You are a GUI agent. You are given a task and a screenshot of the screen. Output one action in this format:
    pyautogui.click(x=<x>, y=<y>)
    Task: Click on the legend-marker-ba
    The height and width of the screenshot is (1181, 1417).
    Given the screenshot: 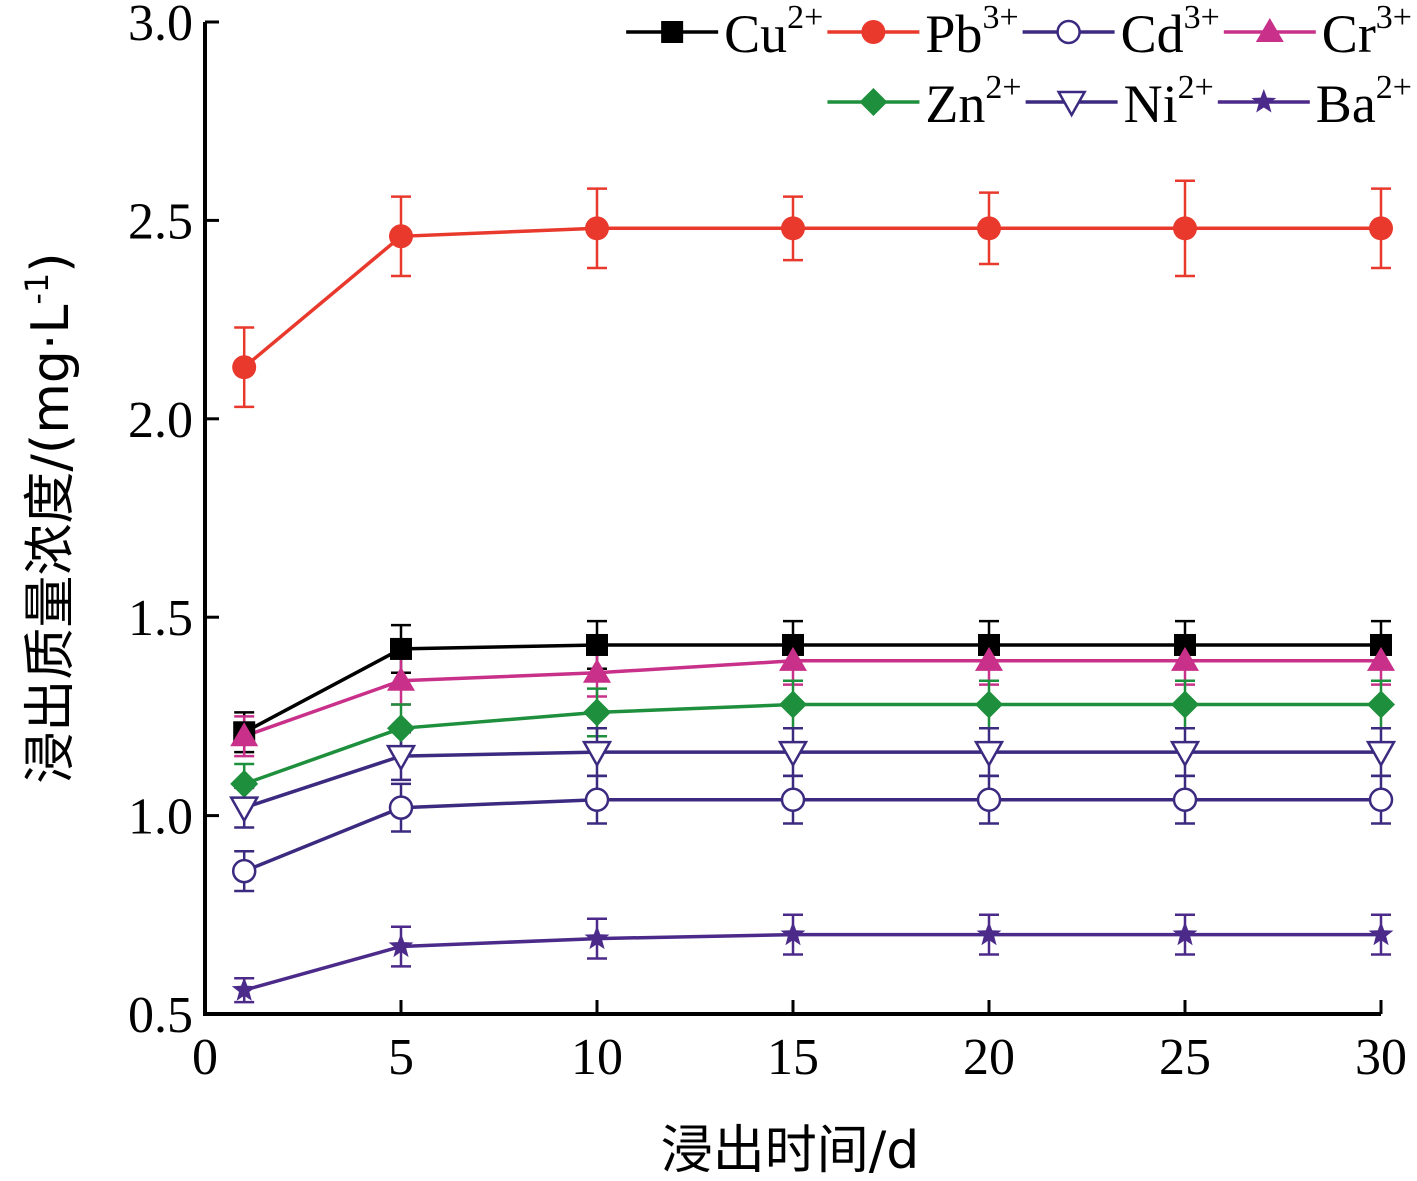 What is the action you would take?
    pyautogui.click(x=1264, y=101)
    